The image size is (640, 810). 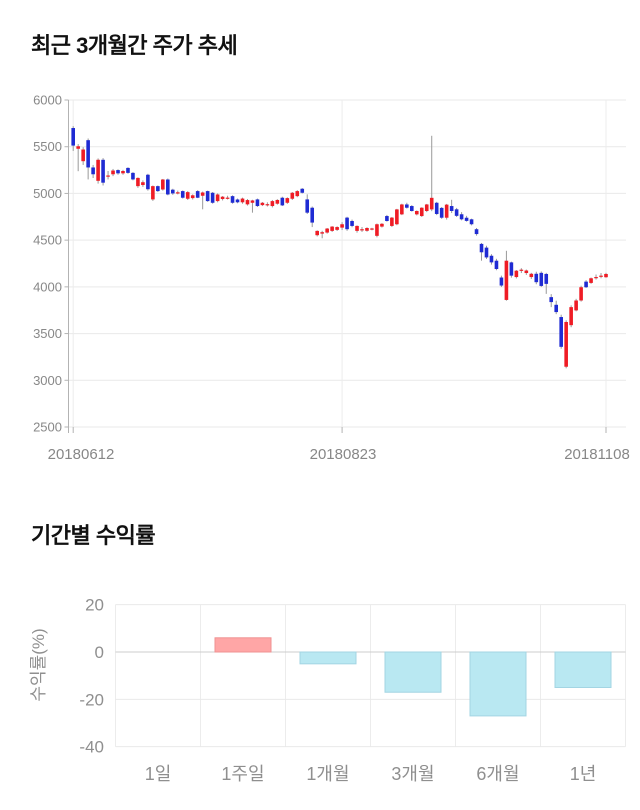 What do you see at coordinates (134, 45) in the screenshot?
I see `price-trend-title: 최근 3개월간 주가 추세` at bounding box center [134, 45].